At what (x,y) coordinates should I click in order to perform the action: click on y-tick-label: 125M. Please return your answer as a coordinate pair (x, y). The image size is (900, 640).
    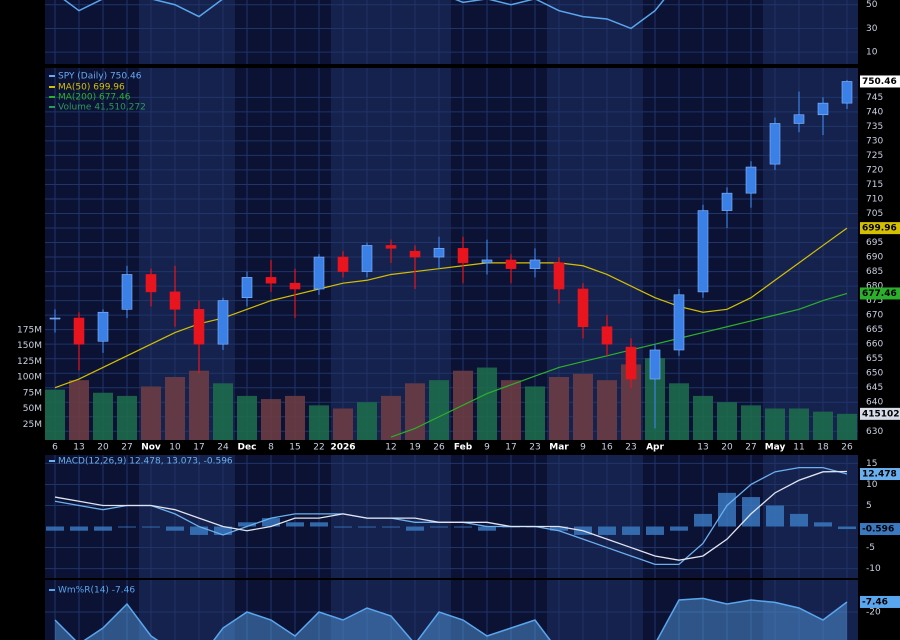
    Looking at the image, I should click on (29, 362).